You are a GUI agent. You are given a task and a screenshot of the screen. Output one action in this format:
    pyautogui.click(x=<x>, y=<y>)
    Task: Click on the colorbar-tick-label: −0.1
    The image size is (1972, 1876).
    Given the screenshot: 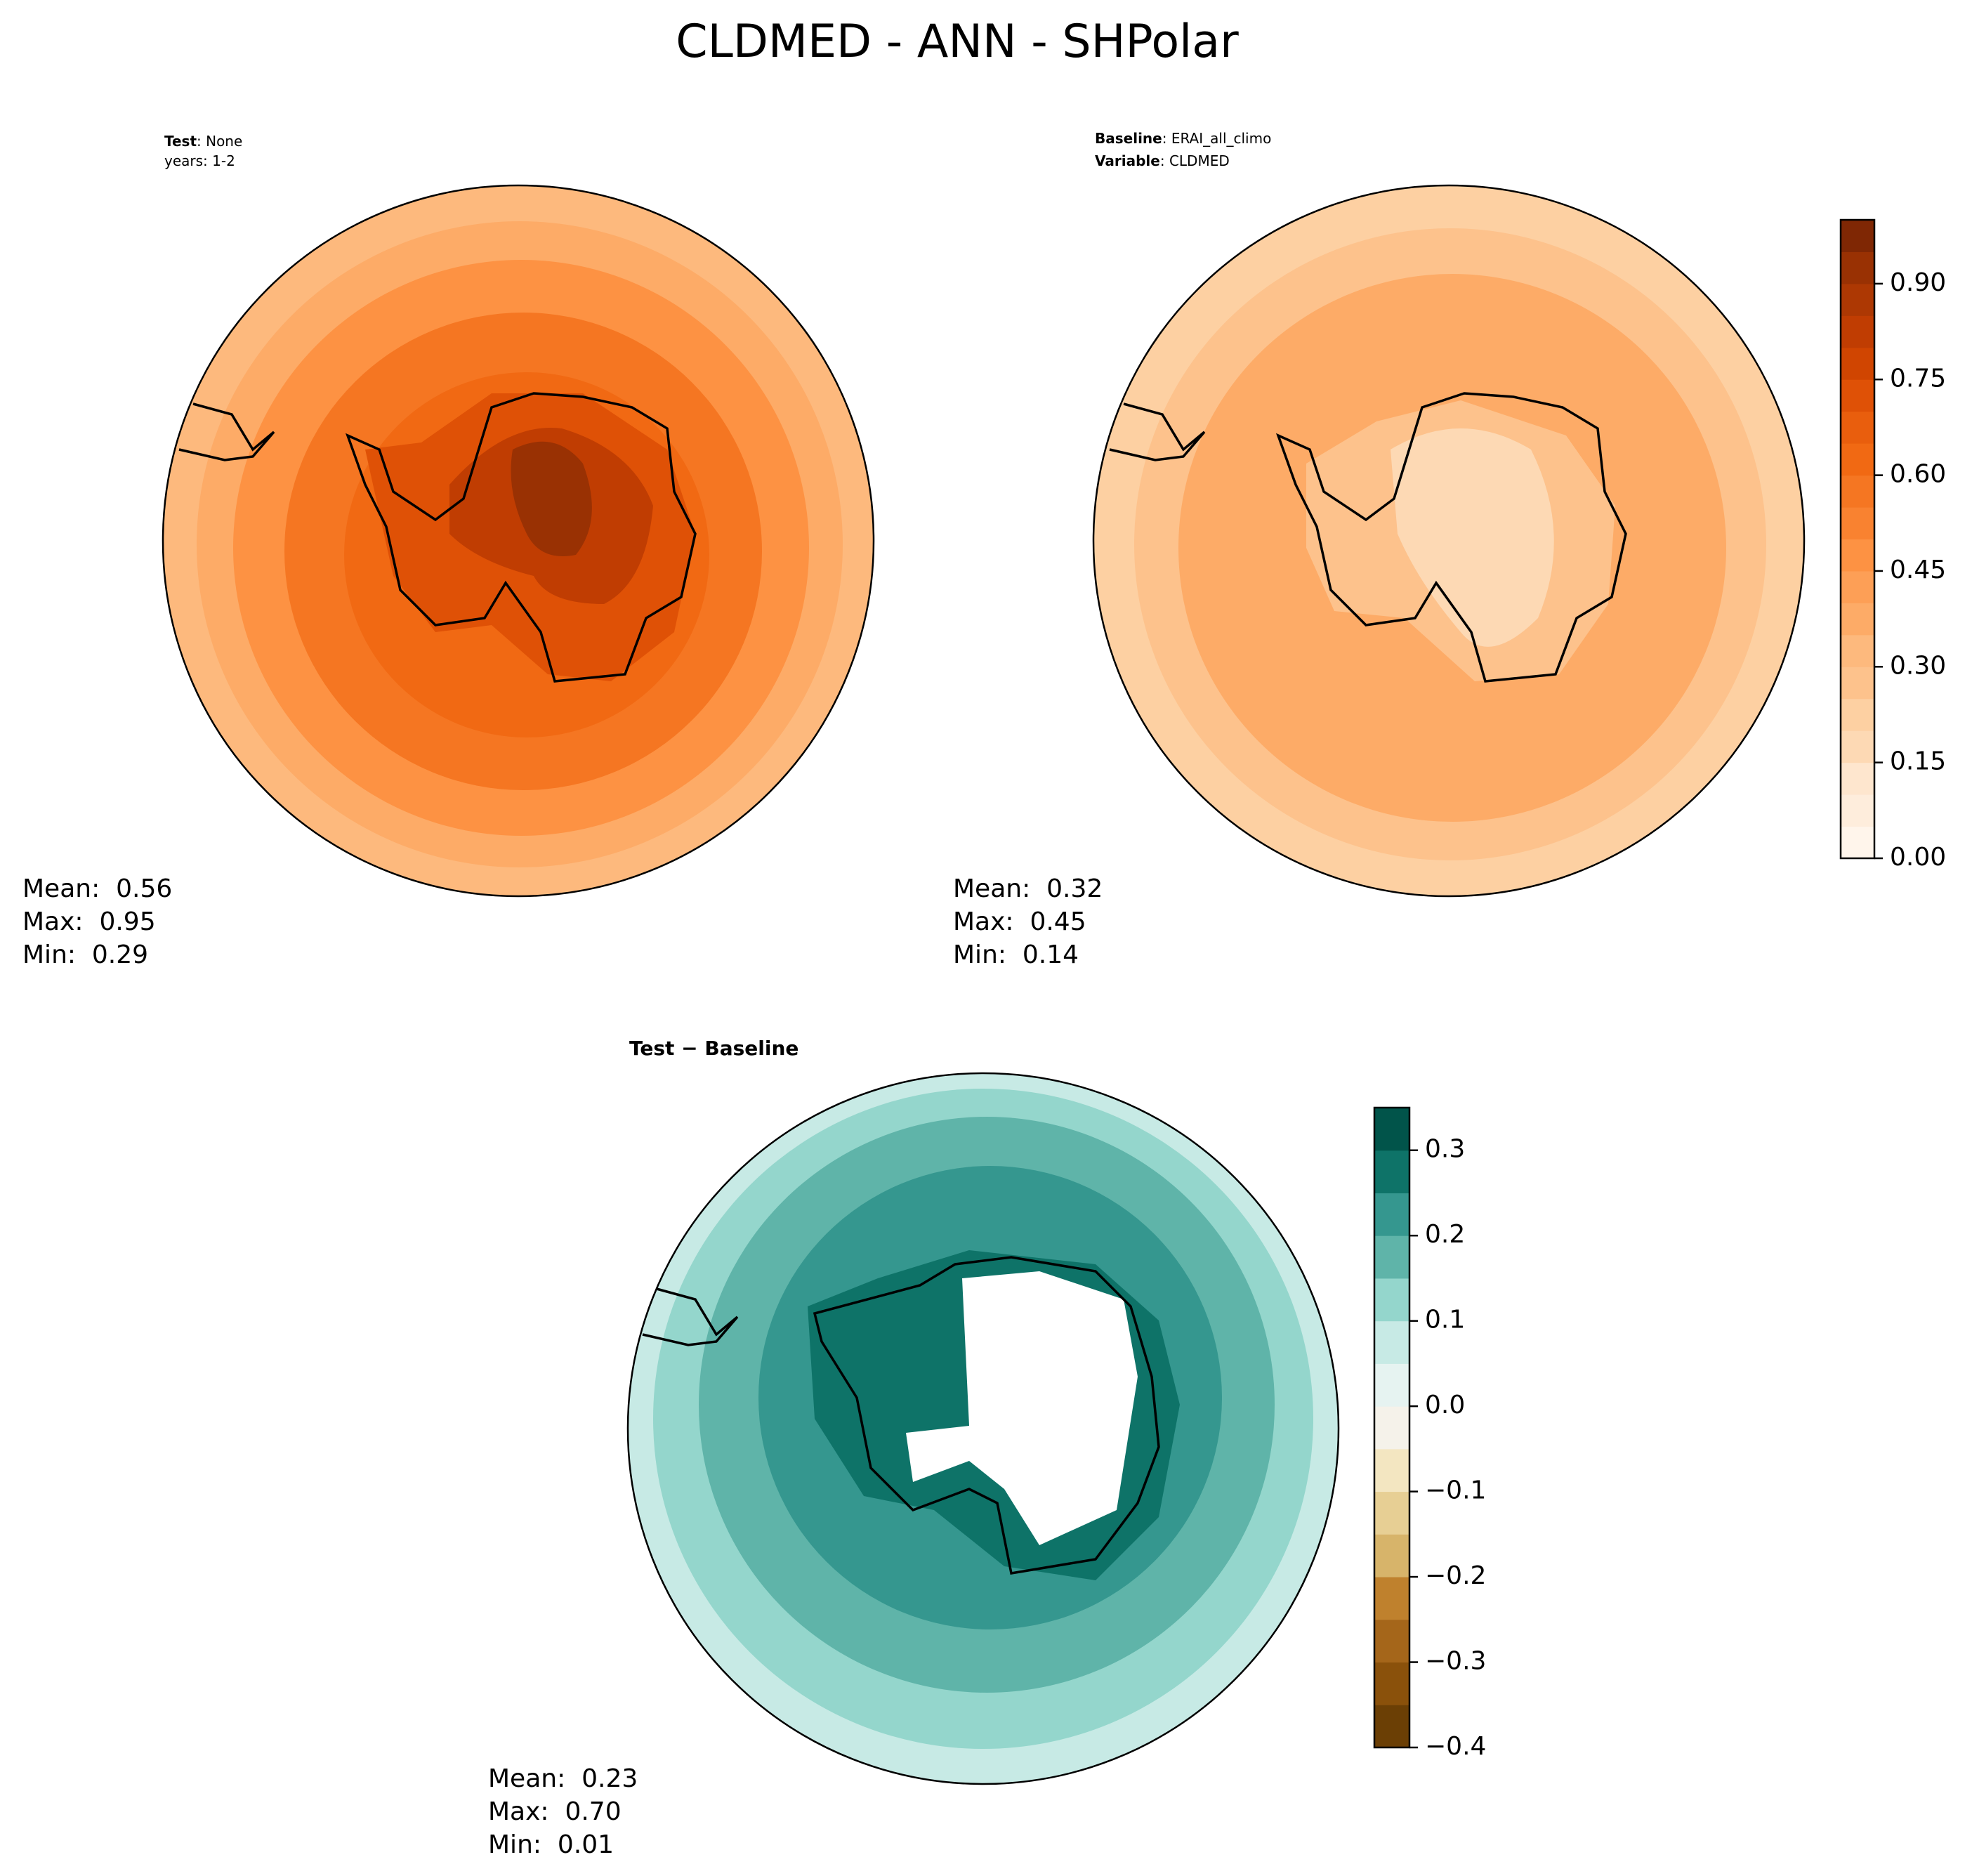 What is the action you would take?
    pyautogui.click(x=1455, y=1491)
    